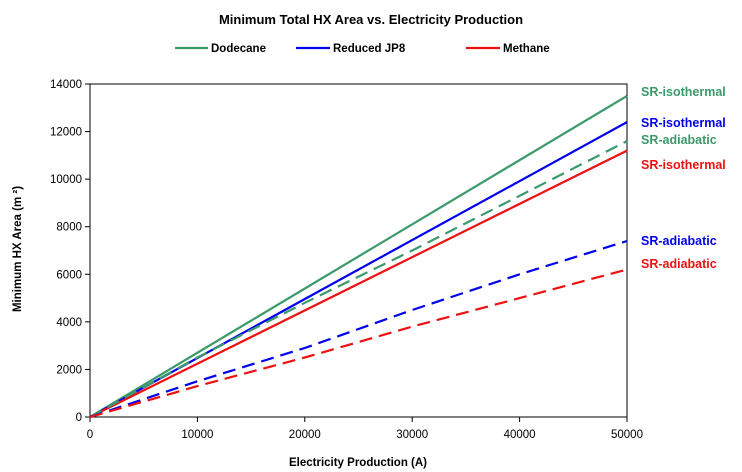 The width and height of the screenshot is (742, 472). Describe the element at coordinates (69, 228) in the screenshot. I see `y-tick-label: 8000` at that location.